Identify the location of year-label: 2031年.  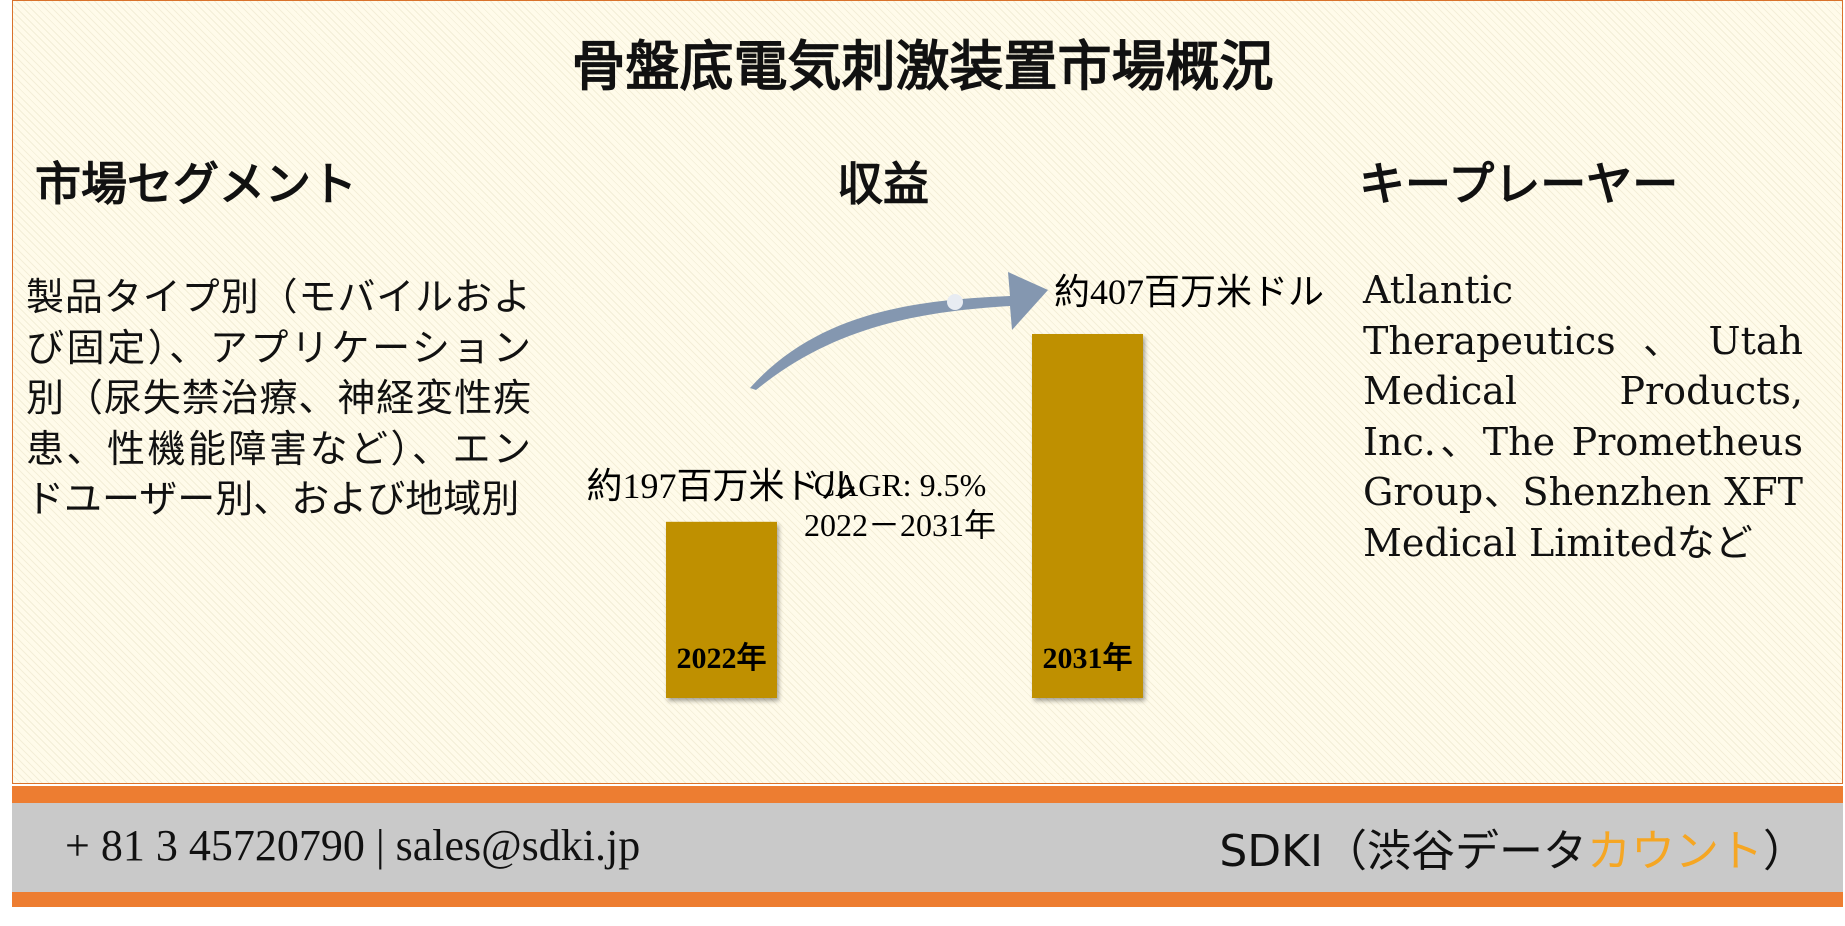
(1088, 658).